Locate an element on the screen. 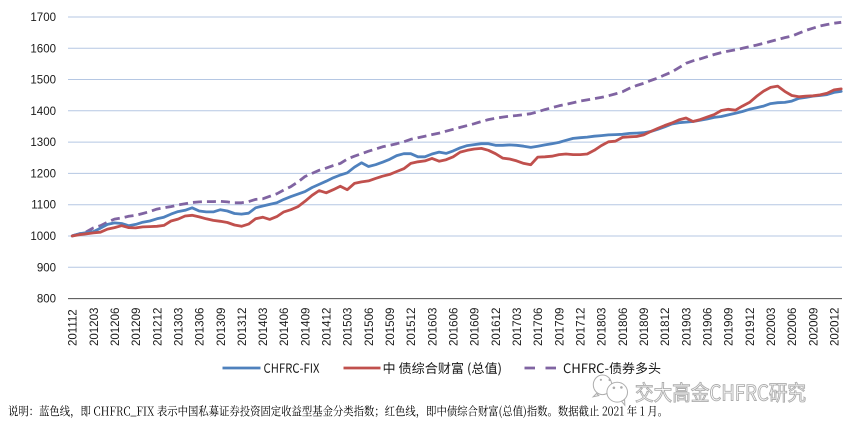  svg-text: 201703 is located at coordinates (518, 327).